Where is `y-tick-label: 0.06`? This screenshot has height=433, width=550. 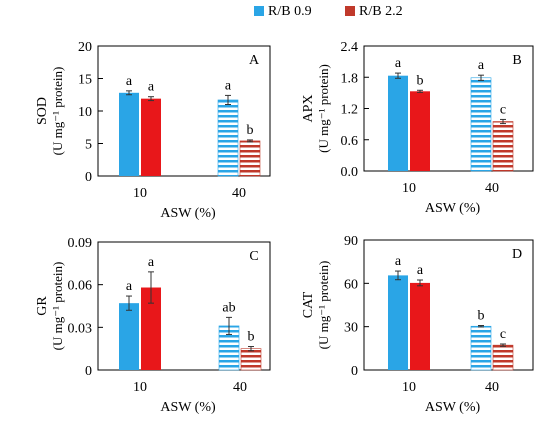 y-tick-label: 0.06 is located at coordinates (80, 286).